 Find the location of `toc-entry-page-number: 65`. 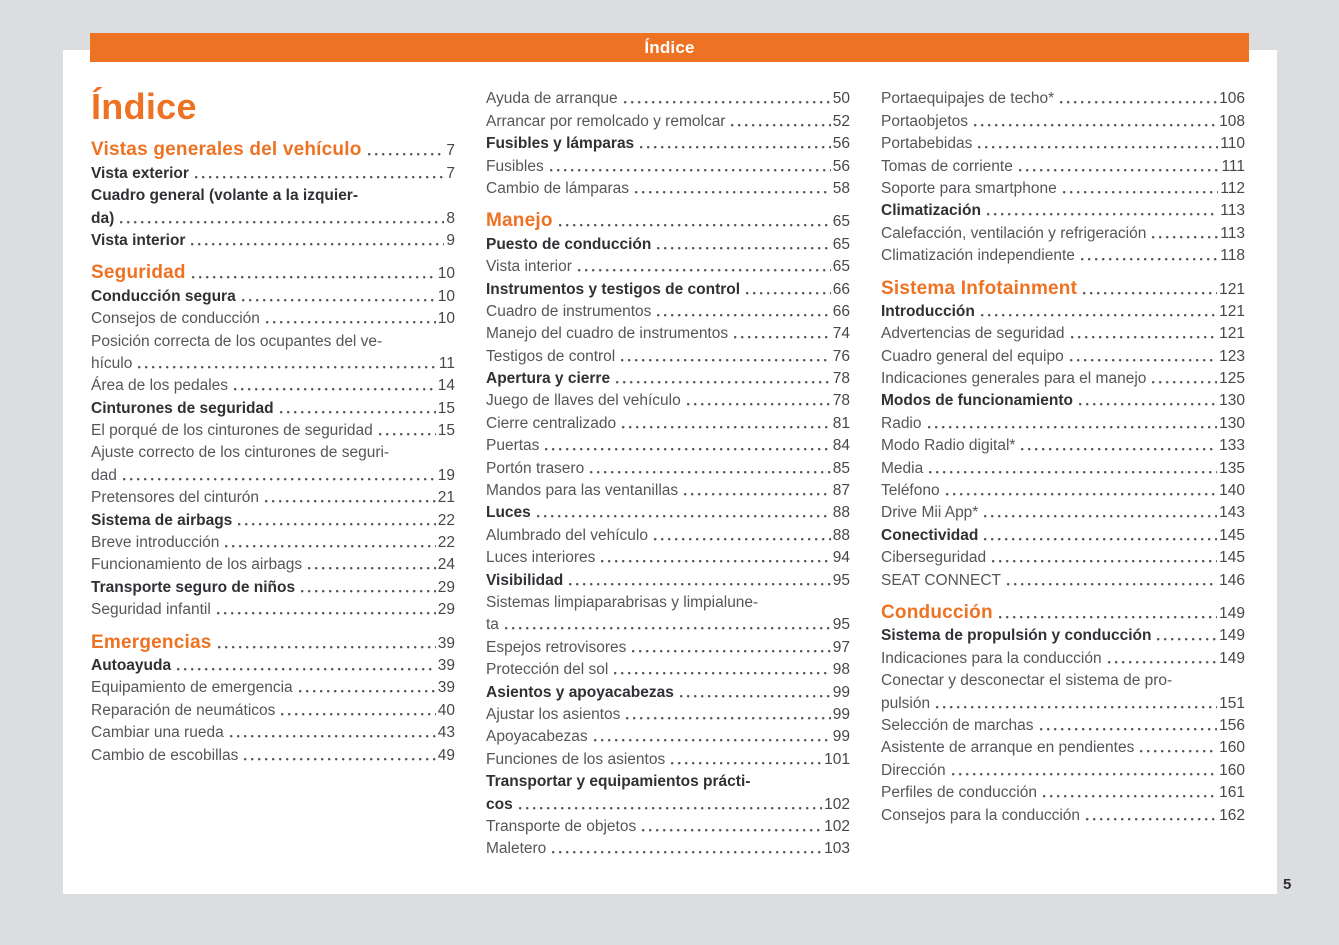

toc-entry-page-number: 65 is located at coordinates (841, 267).